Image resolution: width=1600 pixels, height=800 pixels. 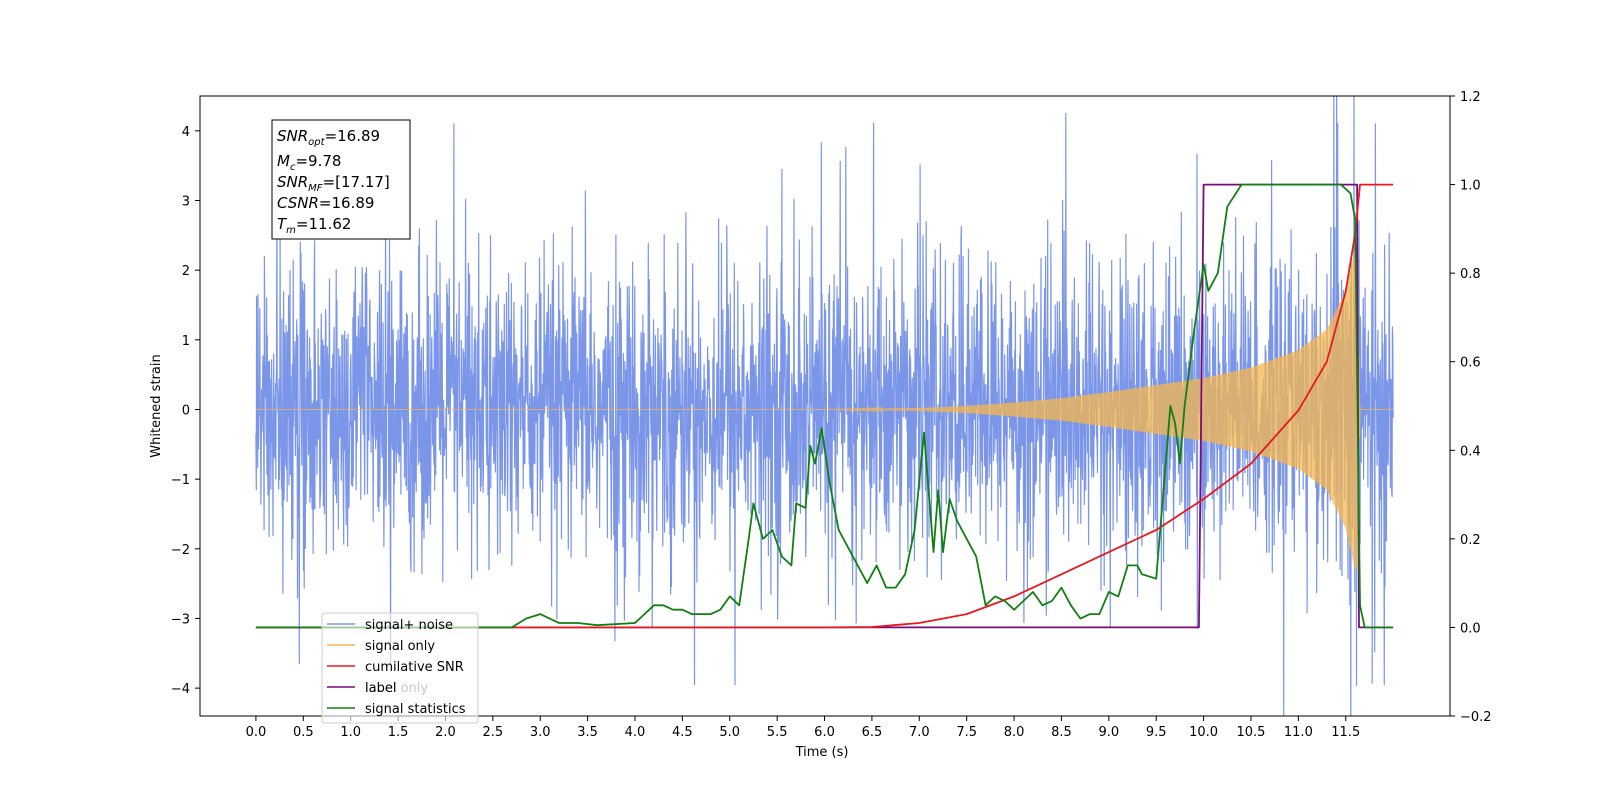 I want to click on x-tick-label: 5.5, so click(x=777, y=732).